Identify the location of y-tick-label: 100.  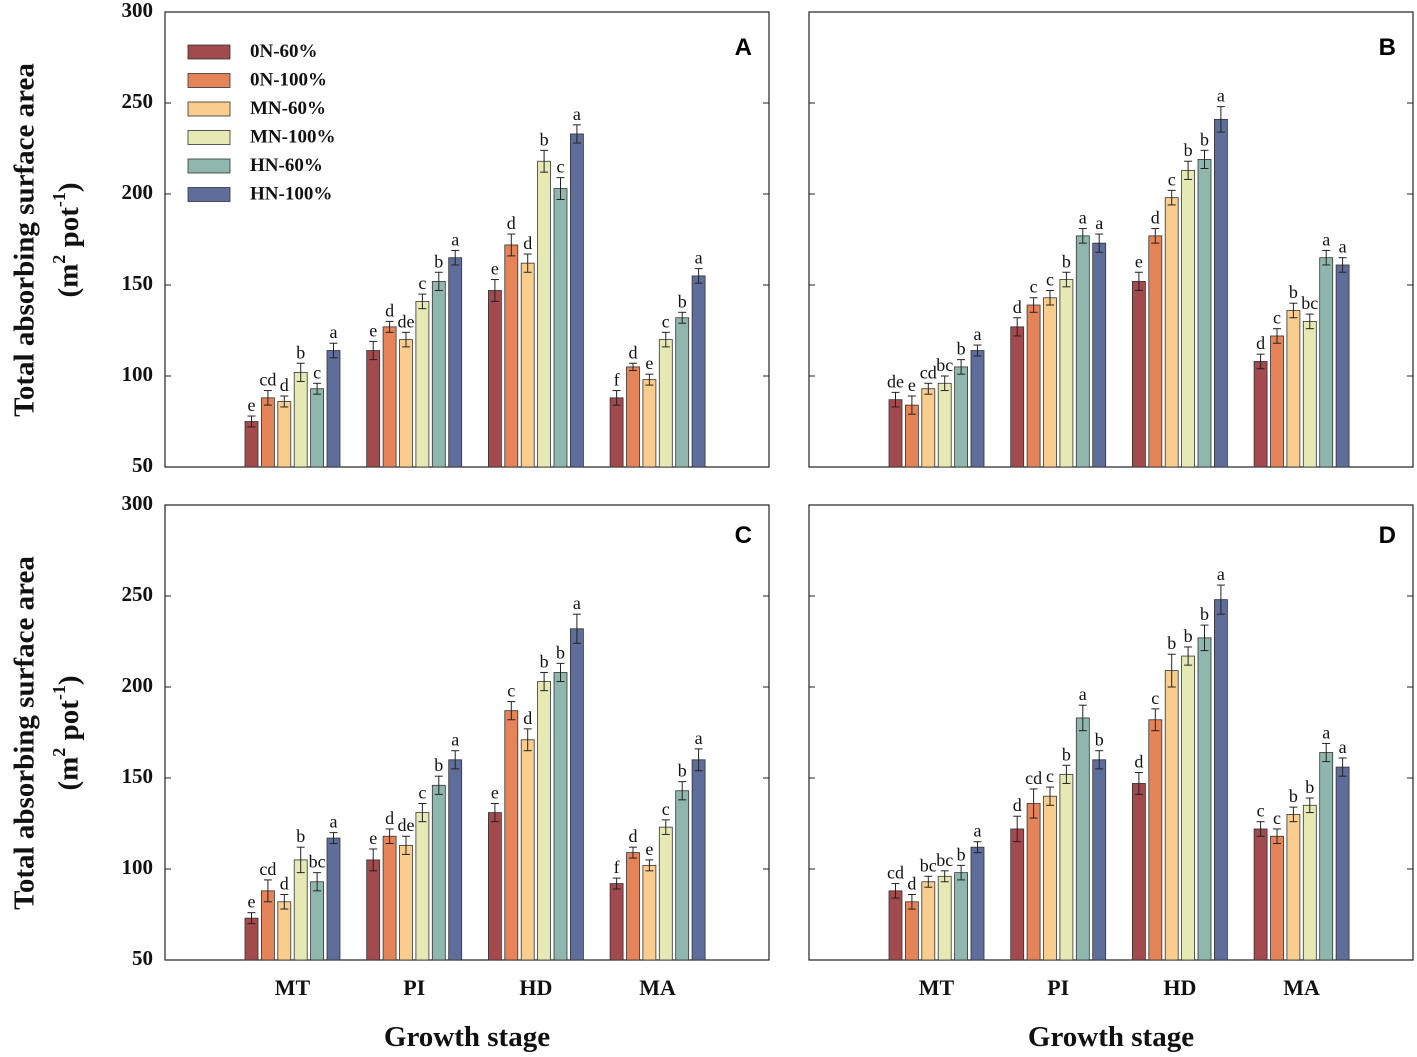
(138, 374).